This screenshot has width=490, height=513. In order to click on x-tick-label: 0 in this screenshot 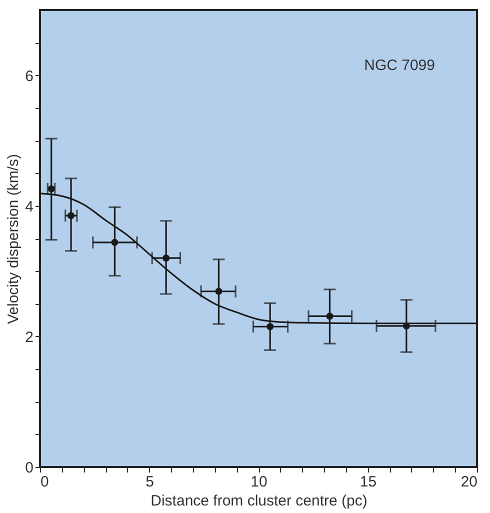, I will do `click(44, 482)`.